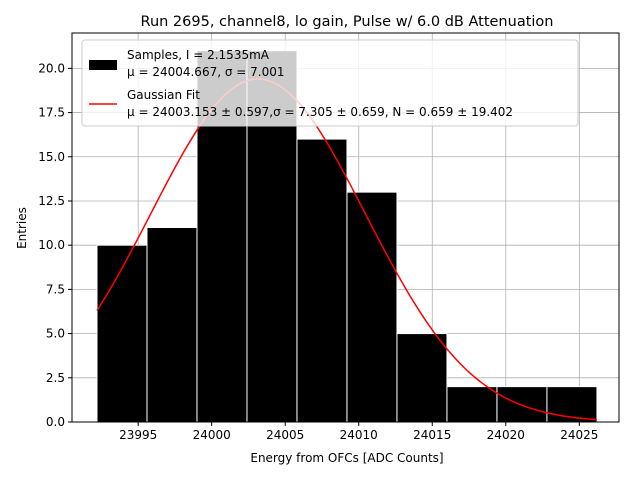  What do you see at coordinates (346, 458) in the screenshot?
I see `x-axis-label: Energy from OFCs [ADC Counts]` at bounding box center [346, 458].